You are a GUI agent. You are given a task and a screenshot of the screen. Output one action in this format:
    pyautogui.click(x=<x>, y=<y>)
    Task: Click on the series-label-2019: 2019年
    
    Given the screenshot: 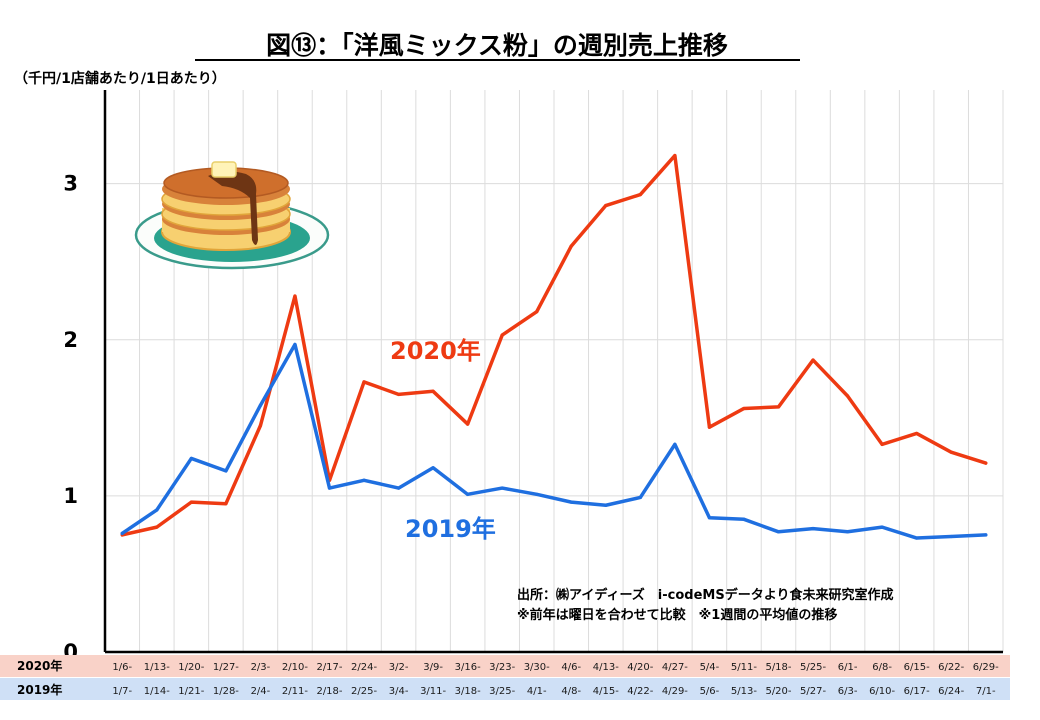 What is the action you would take?
    pyautogui.click(x=450, y=529)
    